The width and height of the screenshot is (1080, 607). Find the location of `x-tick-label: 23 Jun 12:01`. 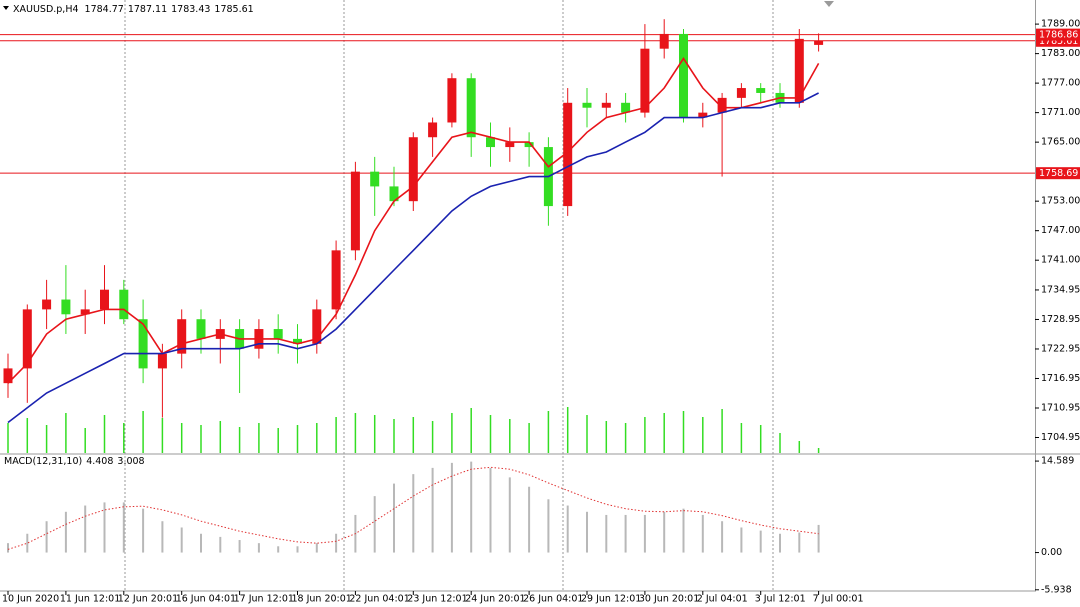

x-tick-label: 23 Jun 12:01 is located at coordinates (437, 599).